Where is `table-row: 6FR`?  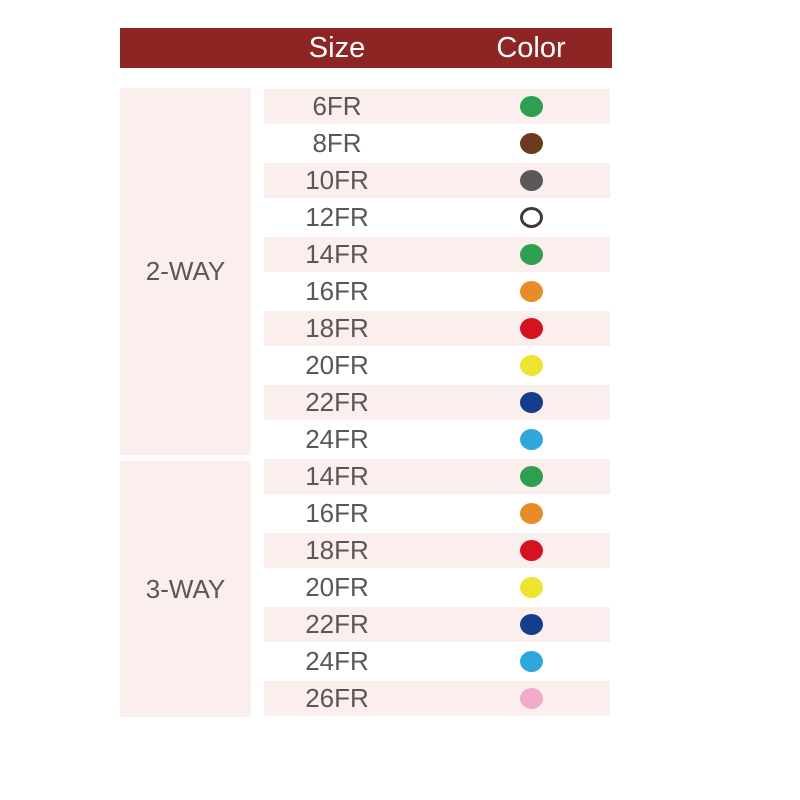
table-row: 6FR is located at coordinates (437, 106).